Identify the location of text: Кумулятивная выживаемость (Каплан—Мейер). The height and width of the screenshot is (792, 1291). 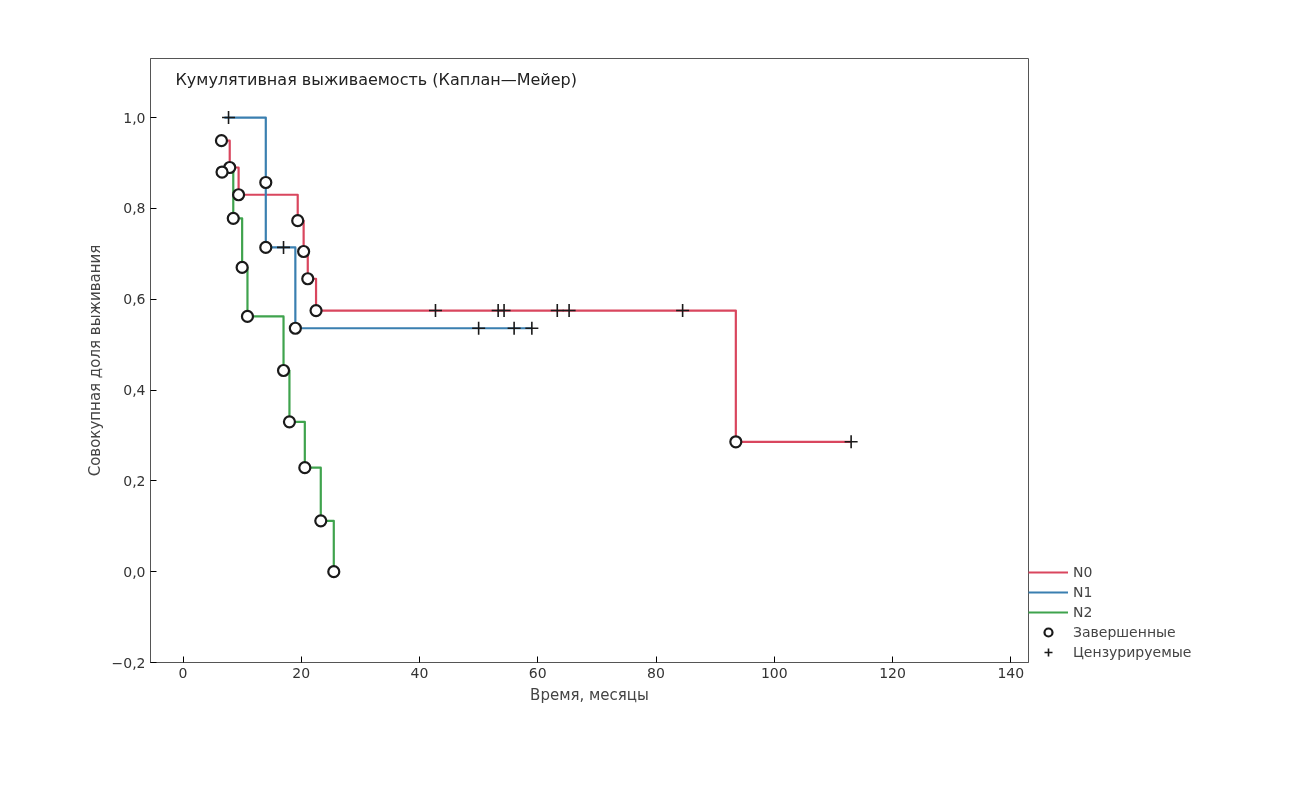
(376, 79).